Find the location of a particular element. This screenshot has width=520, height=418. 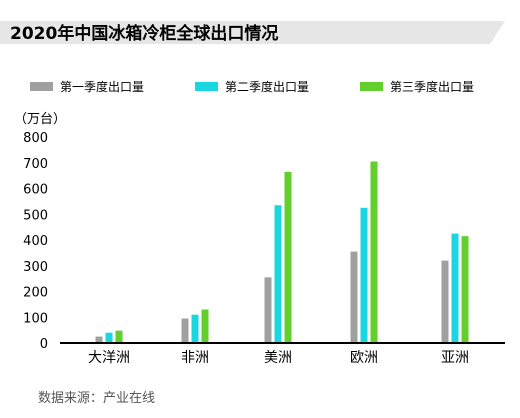

x-tick-label: 非洲 is located at coordinates (195, 358).